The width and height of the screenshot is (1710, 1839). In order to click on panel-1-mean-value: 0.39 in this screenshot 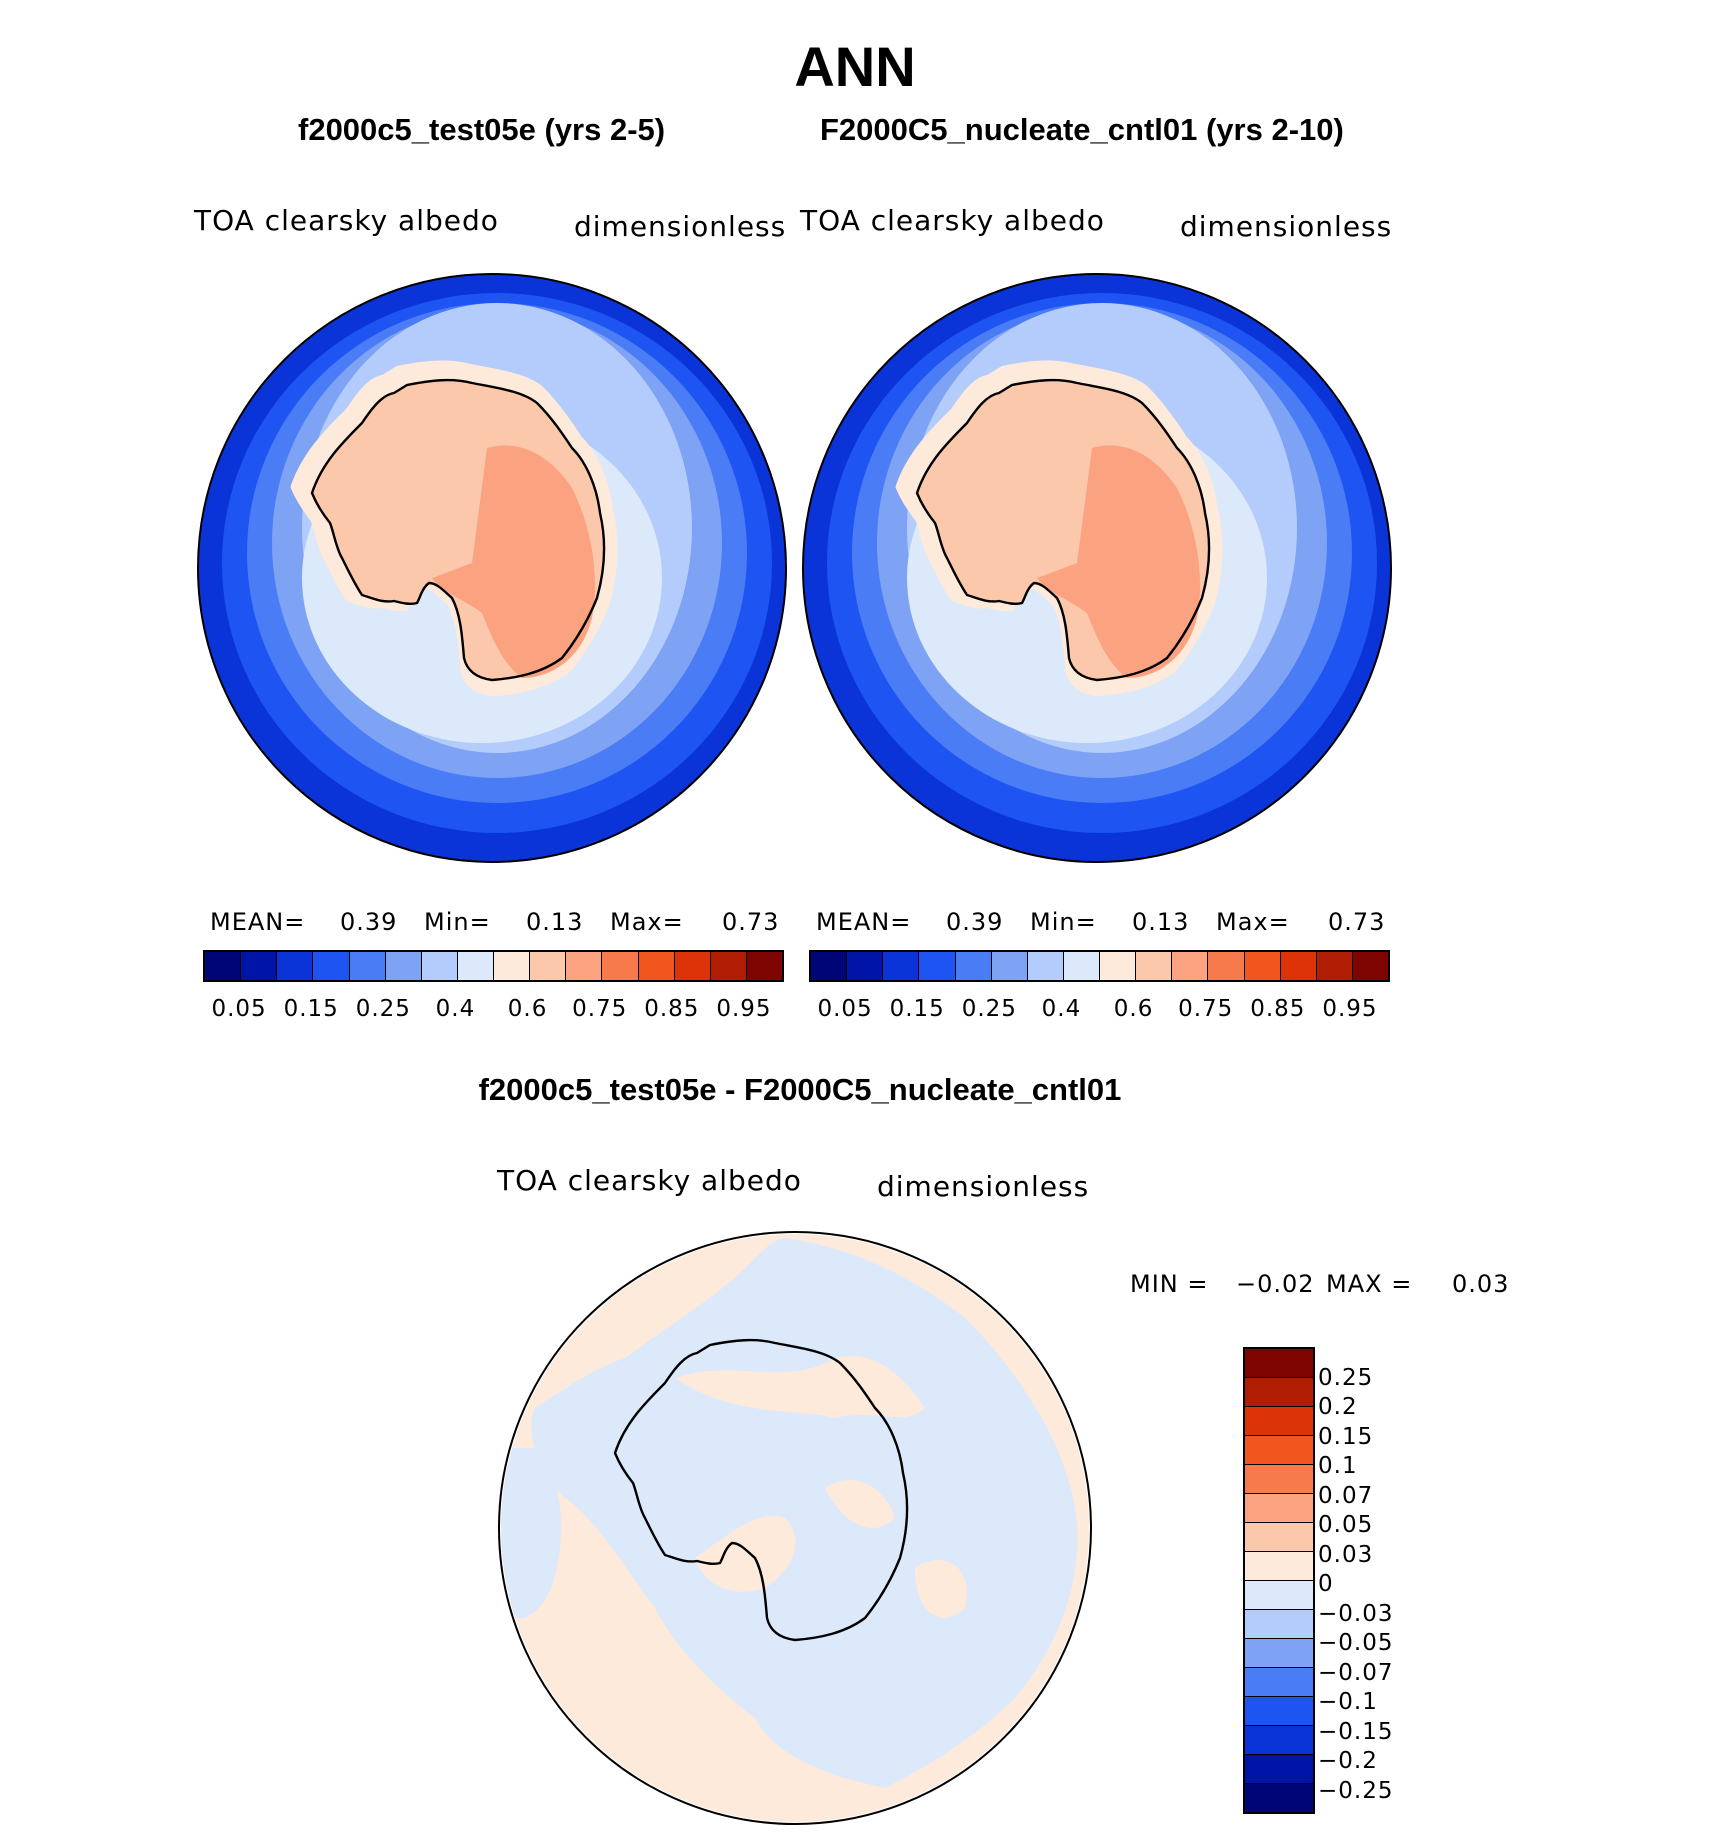, I will do `click(369, 922)`.